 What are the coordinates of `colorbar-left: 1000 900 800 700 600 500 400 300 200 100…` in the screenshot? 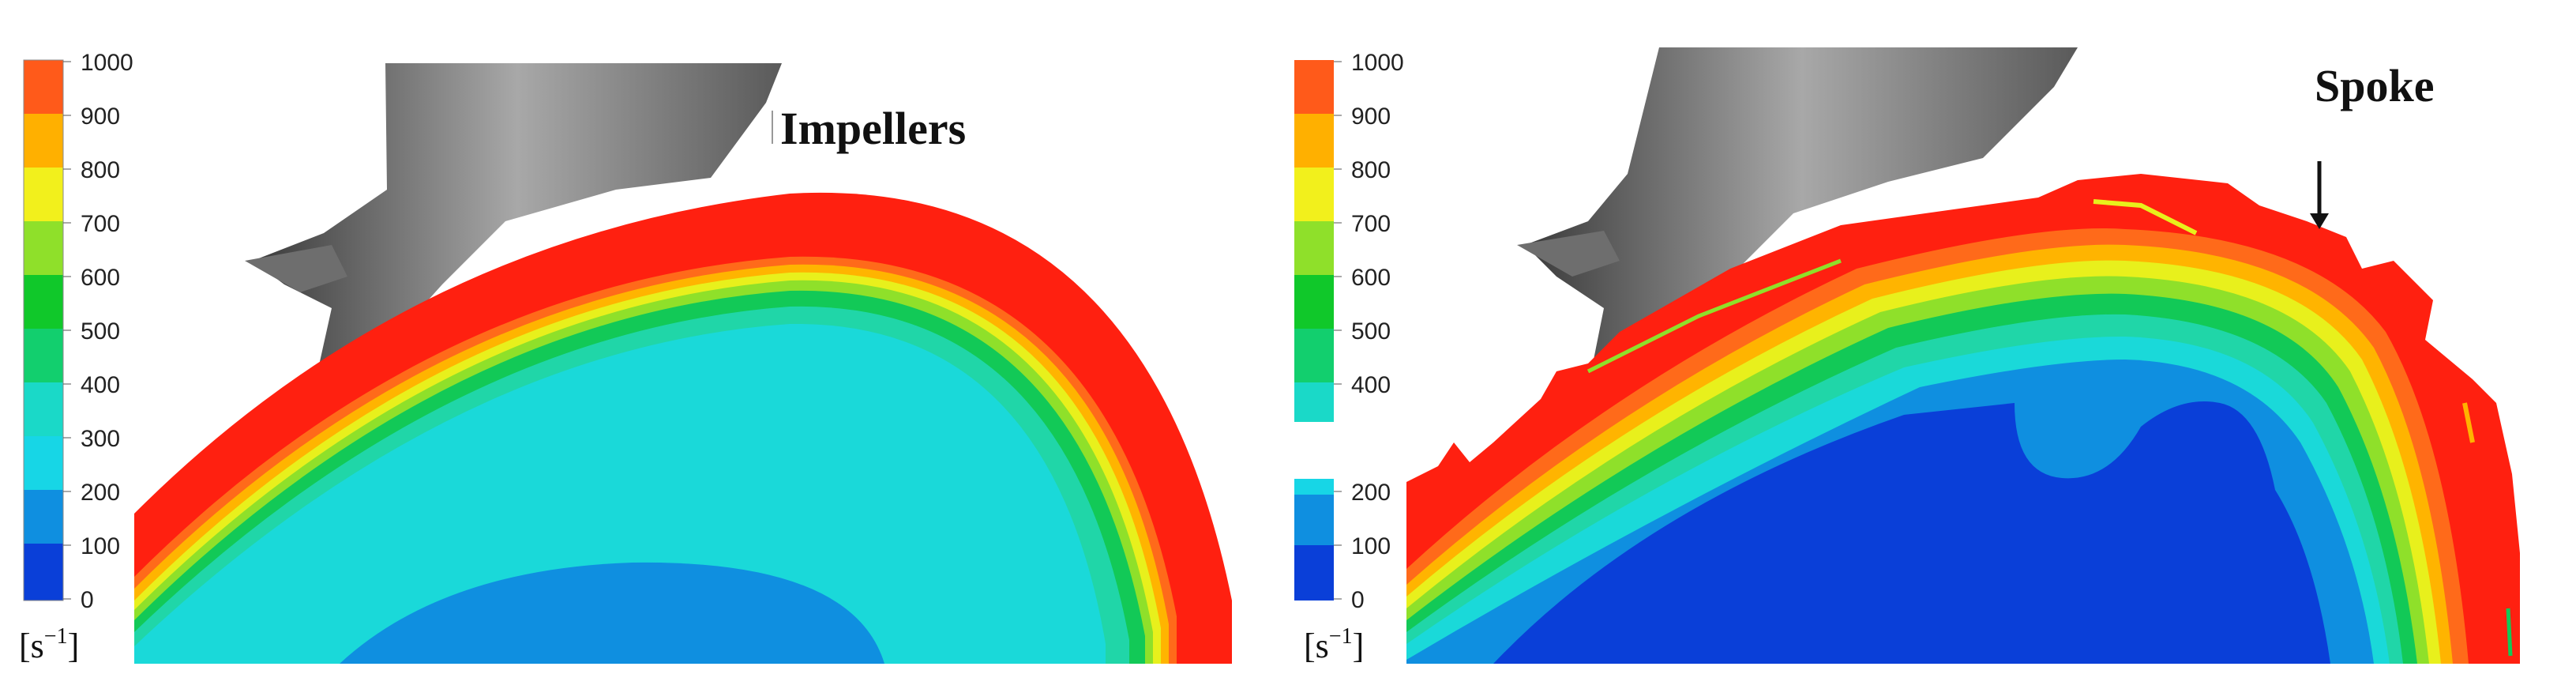 It's located at (76, 357).